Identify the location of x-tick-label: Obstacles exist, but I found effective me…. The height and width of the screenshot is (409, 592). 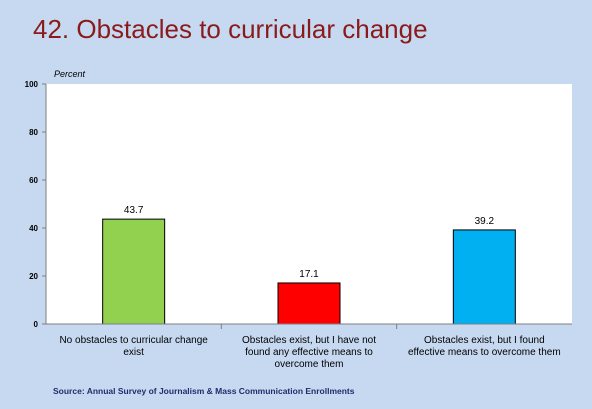
(484, 346).